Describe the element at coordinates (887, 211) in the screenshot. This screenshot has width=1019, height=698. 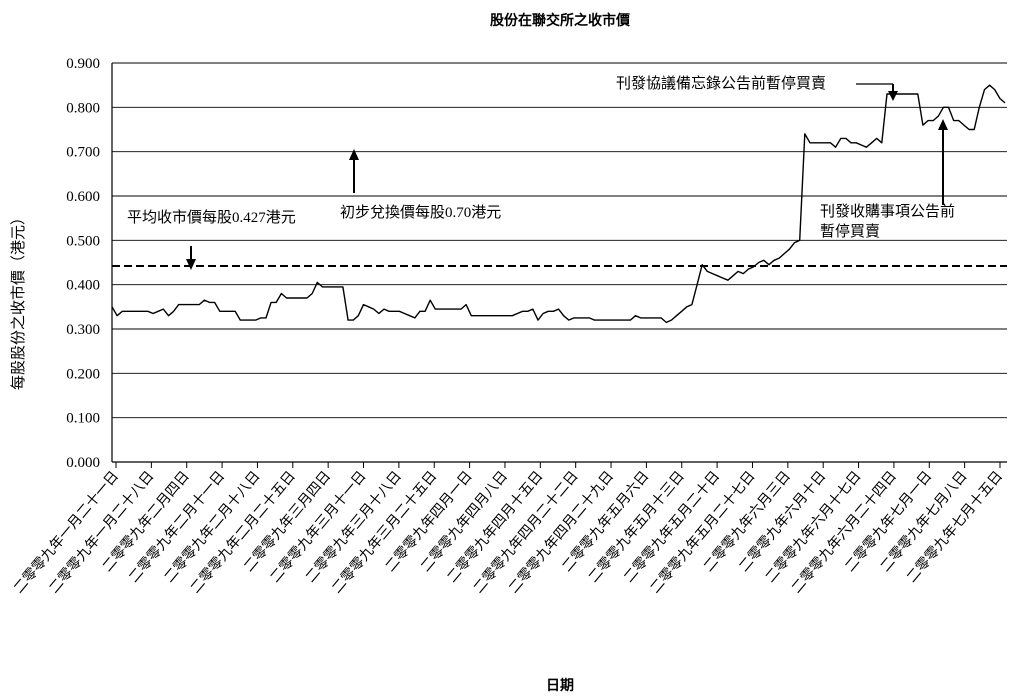
I see `annotation-acquisition-suspension-line1: 刊發收購事項公告前` at that location.